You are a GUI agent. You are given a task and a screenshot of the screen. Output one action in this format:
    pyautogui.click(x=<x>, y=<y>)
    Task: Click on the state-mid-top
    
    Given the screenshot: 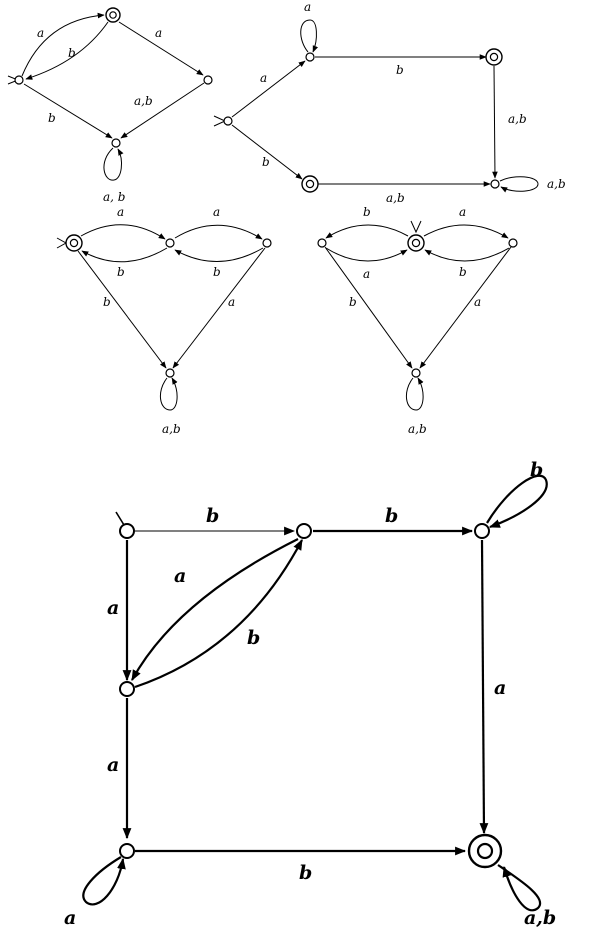 What is the action you would take?
    pyautogui.click(x=304, y=531)
    